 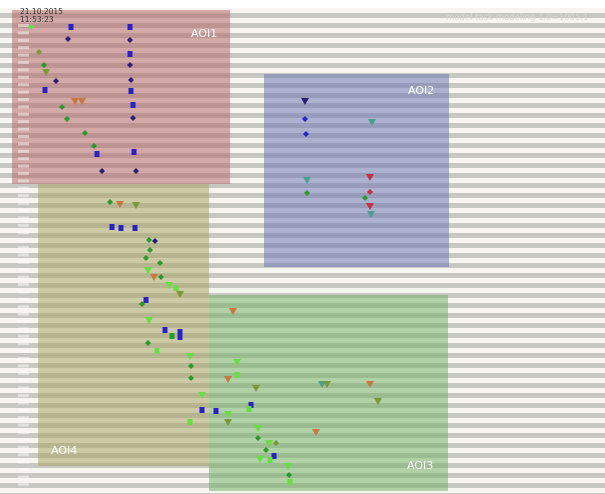 I want to click on row-number-column, so click(x=23, y=255).